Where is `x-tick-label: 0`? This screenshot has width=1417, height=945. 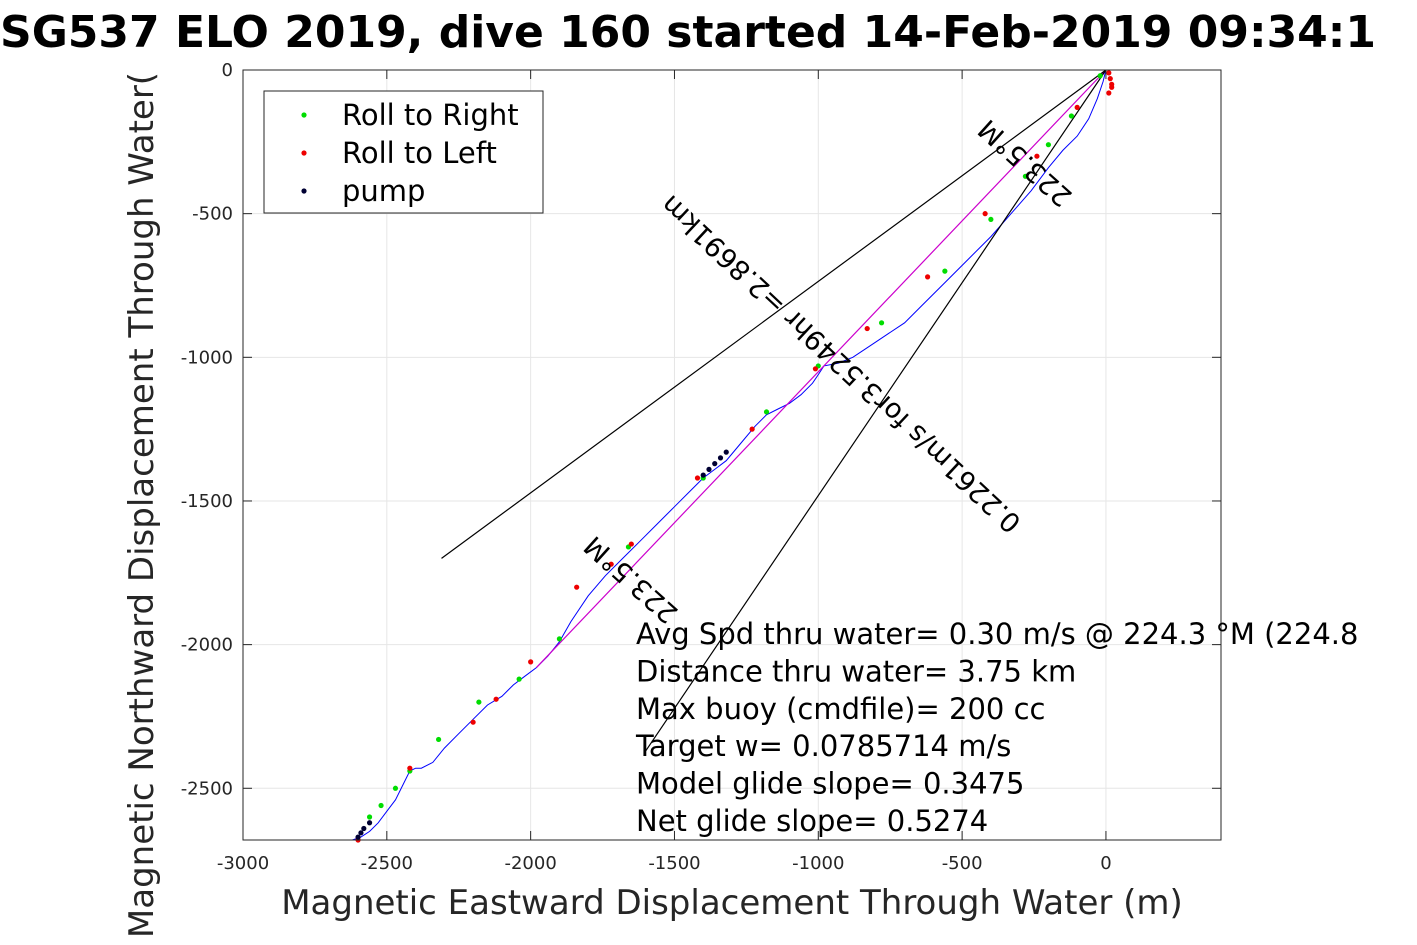
x-tick-label: 0 is located at coordinates (1105, 863).